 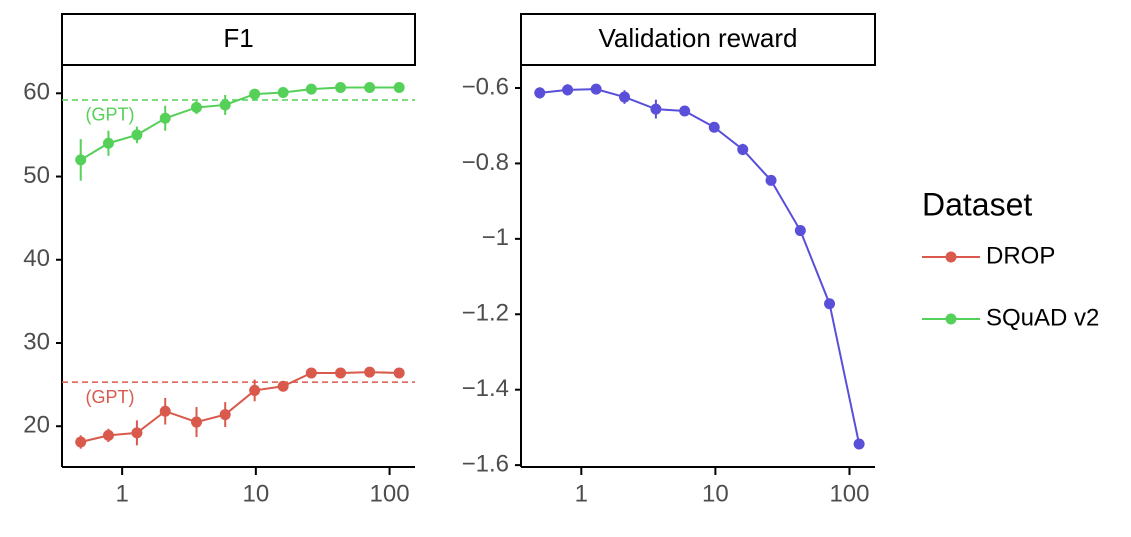 I want to click on facet-title: F1, so click(x=238, y=38).